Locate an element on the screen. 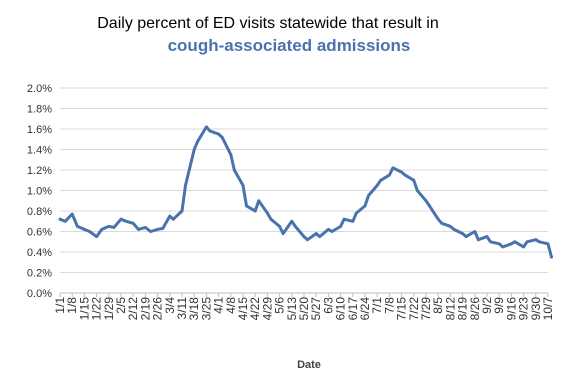 This screenshot has width=561, height=369. y-tick-label: 0.6% is located at coordinates (39, 233).